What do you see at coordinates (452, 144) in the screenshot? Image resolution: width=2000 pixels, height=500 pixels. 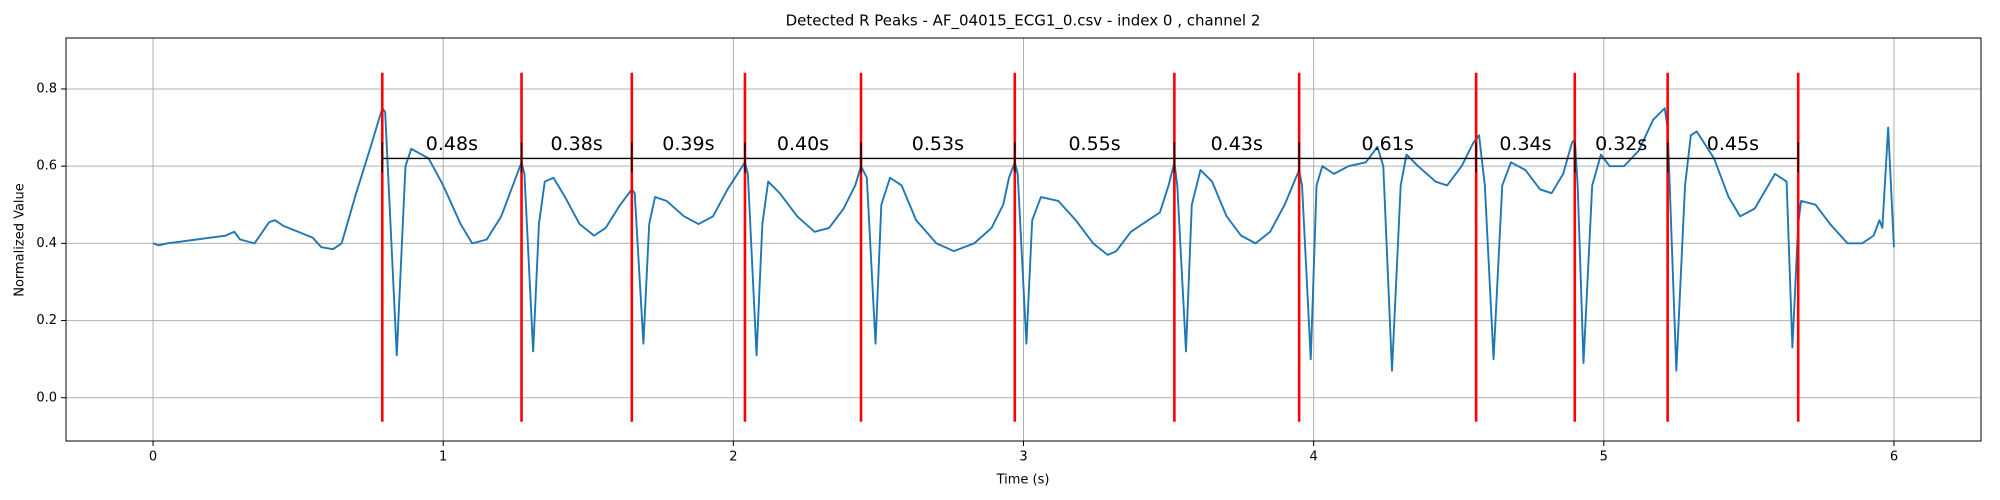 I see `interval-label: 0.48s` at bounding box center [452, 144].